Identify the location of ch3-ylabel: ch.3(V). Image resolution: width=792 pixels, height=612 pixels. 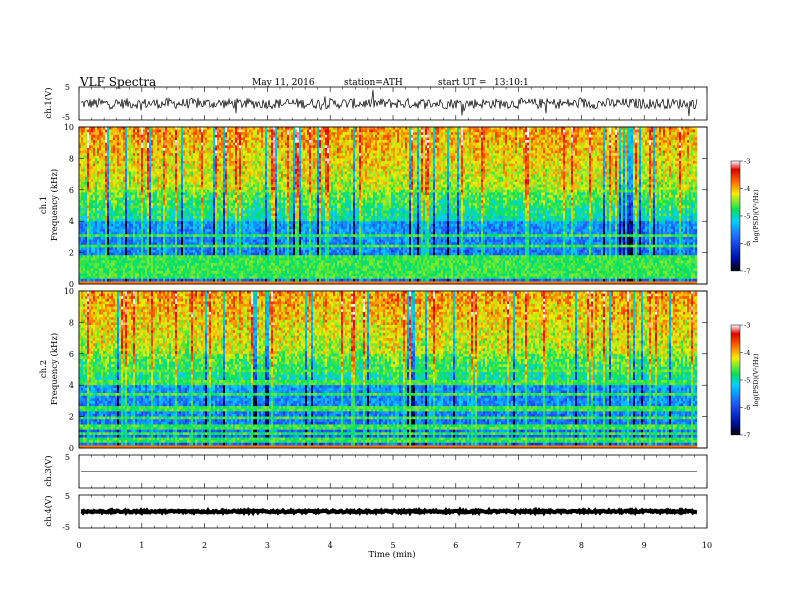
(48, 470).